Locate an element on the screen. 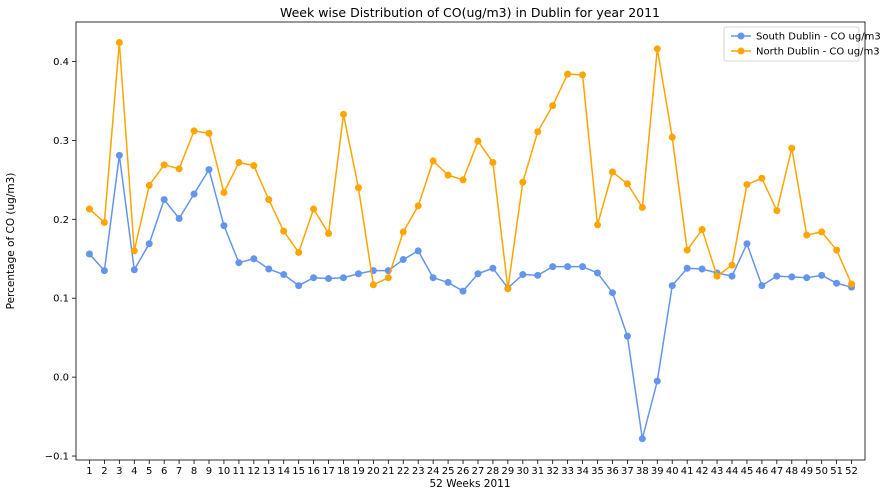  x-tick-label: 48 is located at coordinates (791, 471).